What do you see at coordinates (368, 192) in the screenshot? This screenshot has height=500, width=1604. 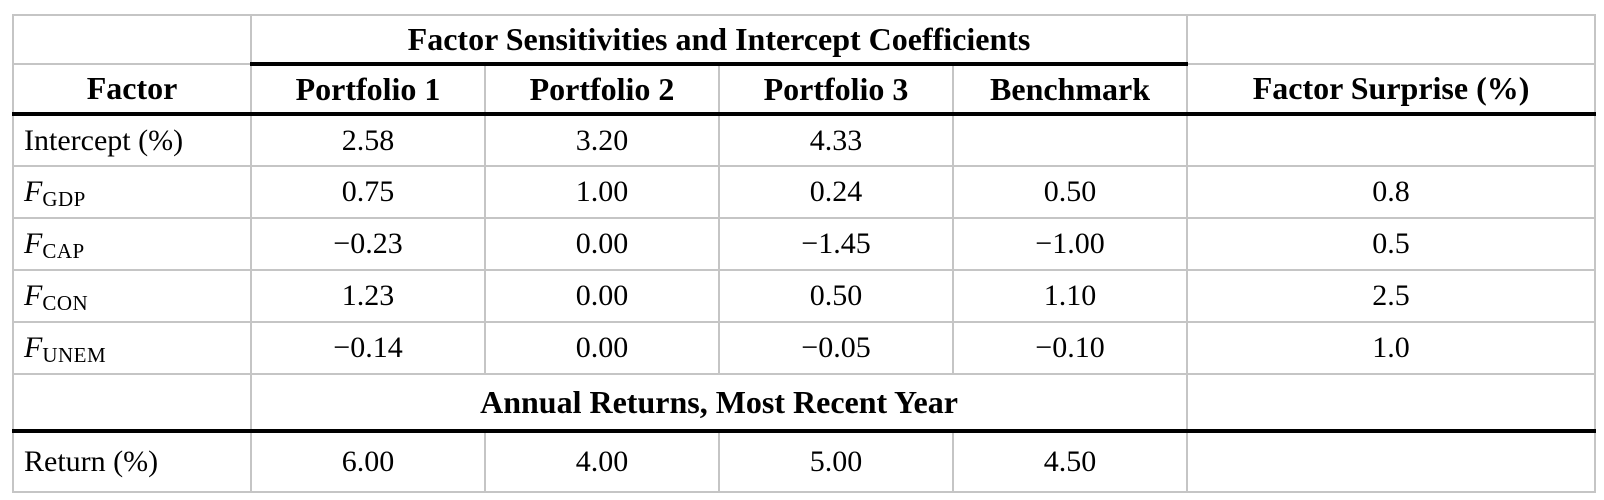 I see `value-cell: 0.75` at bounding box center [368, 192].